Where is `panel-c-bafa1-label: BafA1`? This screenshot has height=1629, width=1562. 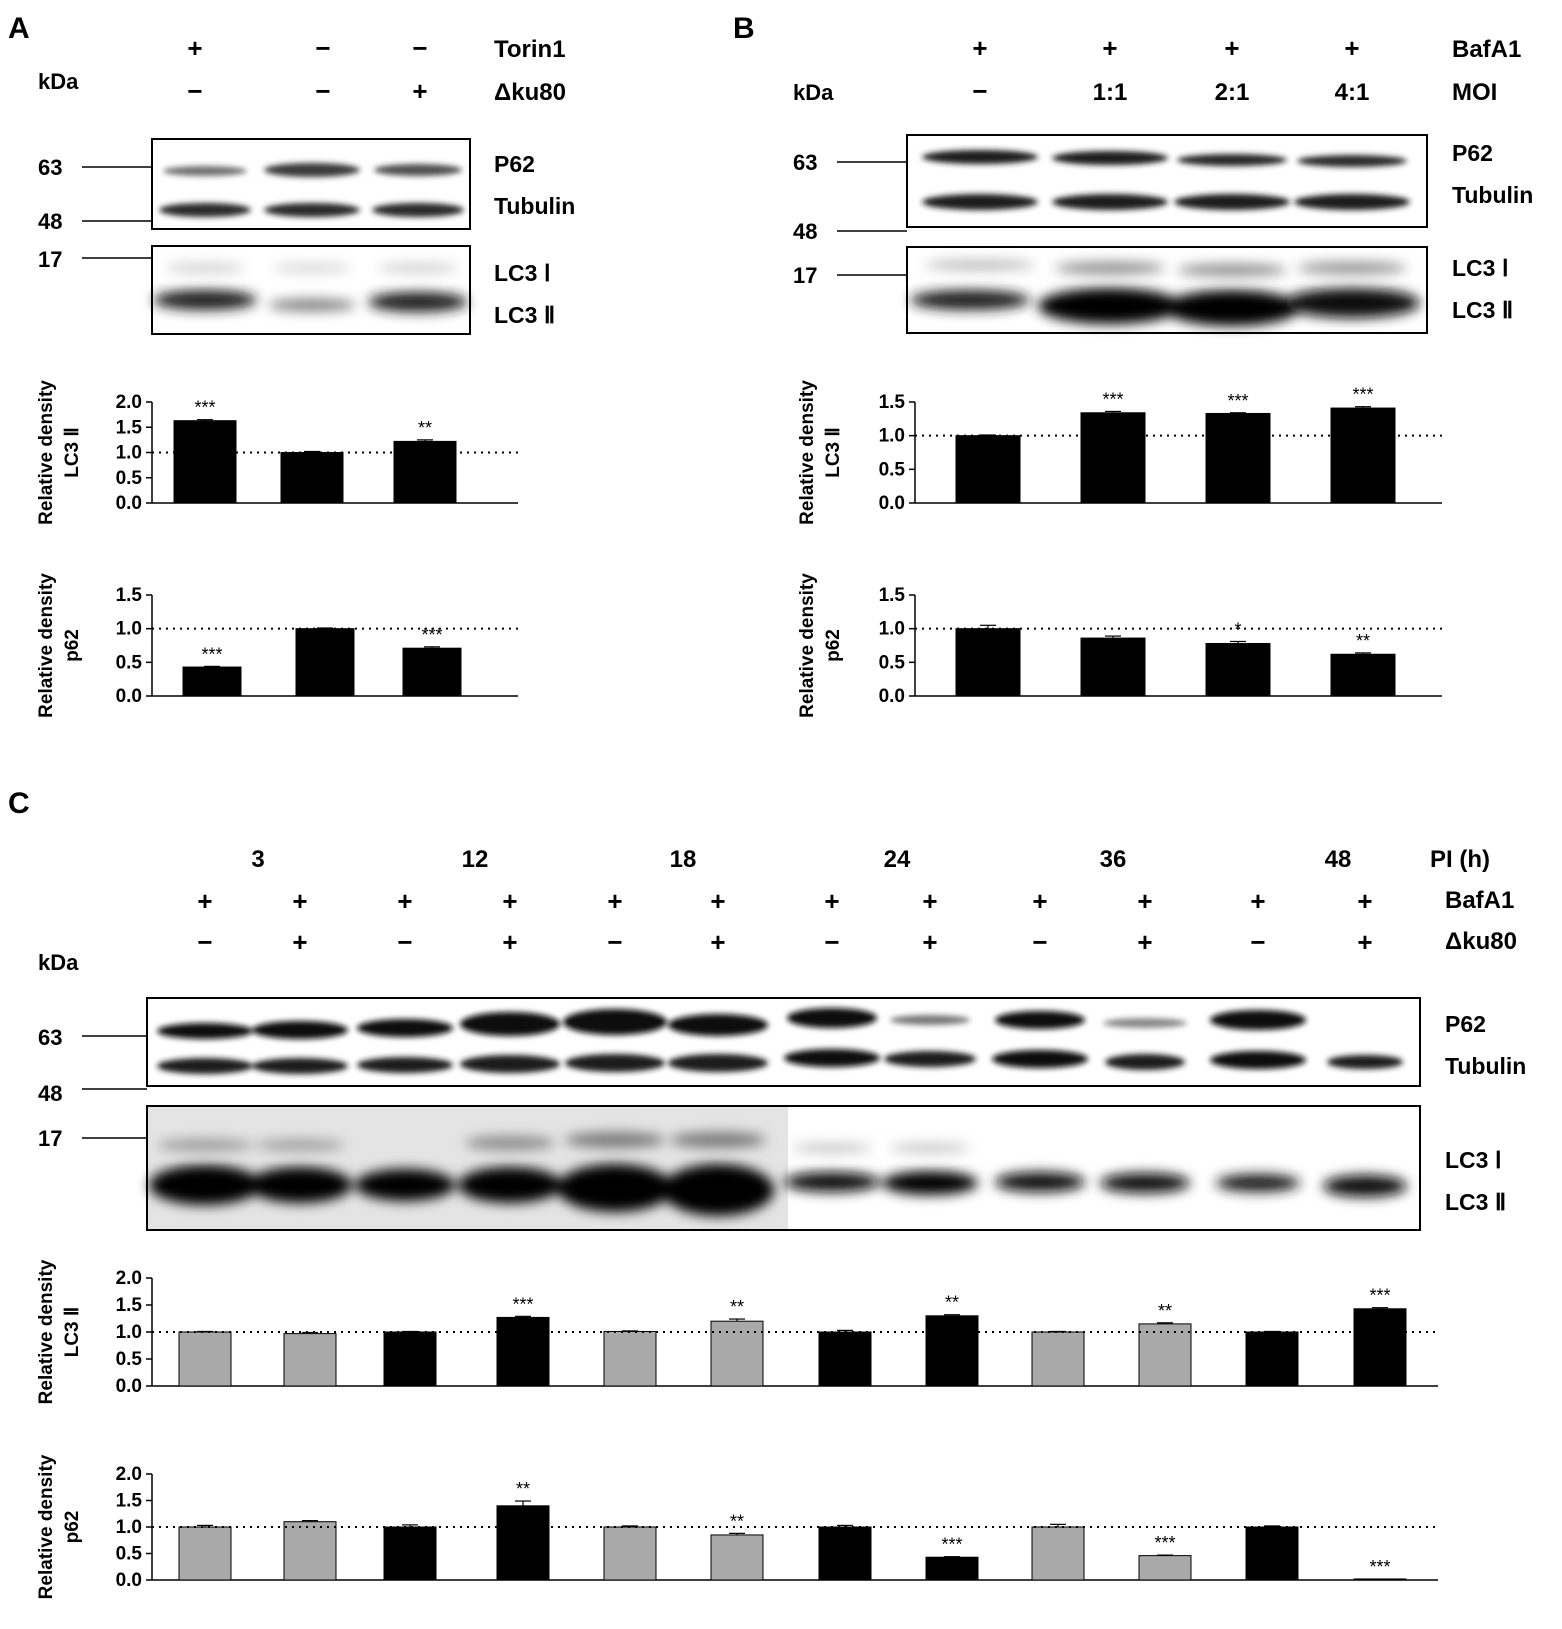
panel-c-bafa1-label: BafA1 is located at coordinates (1479, 900).